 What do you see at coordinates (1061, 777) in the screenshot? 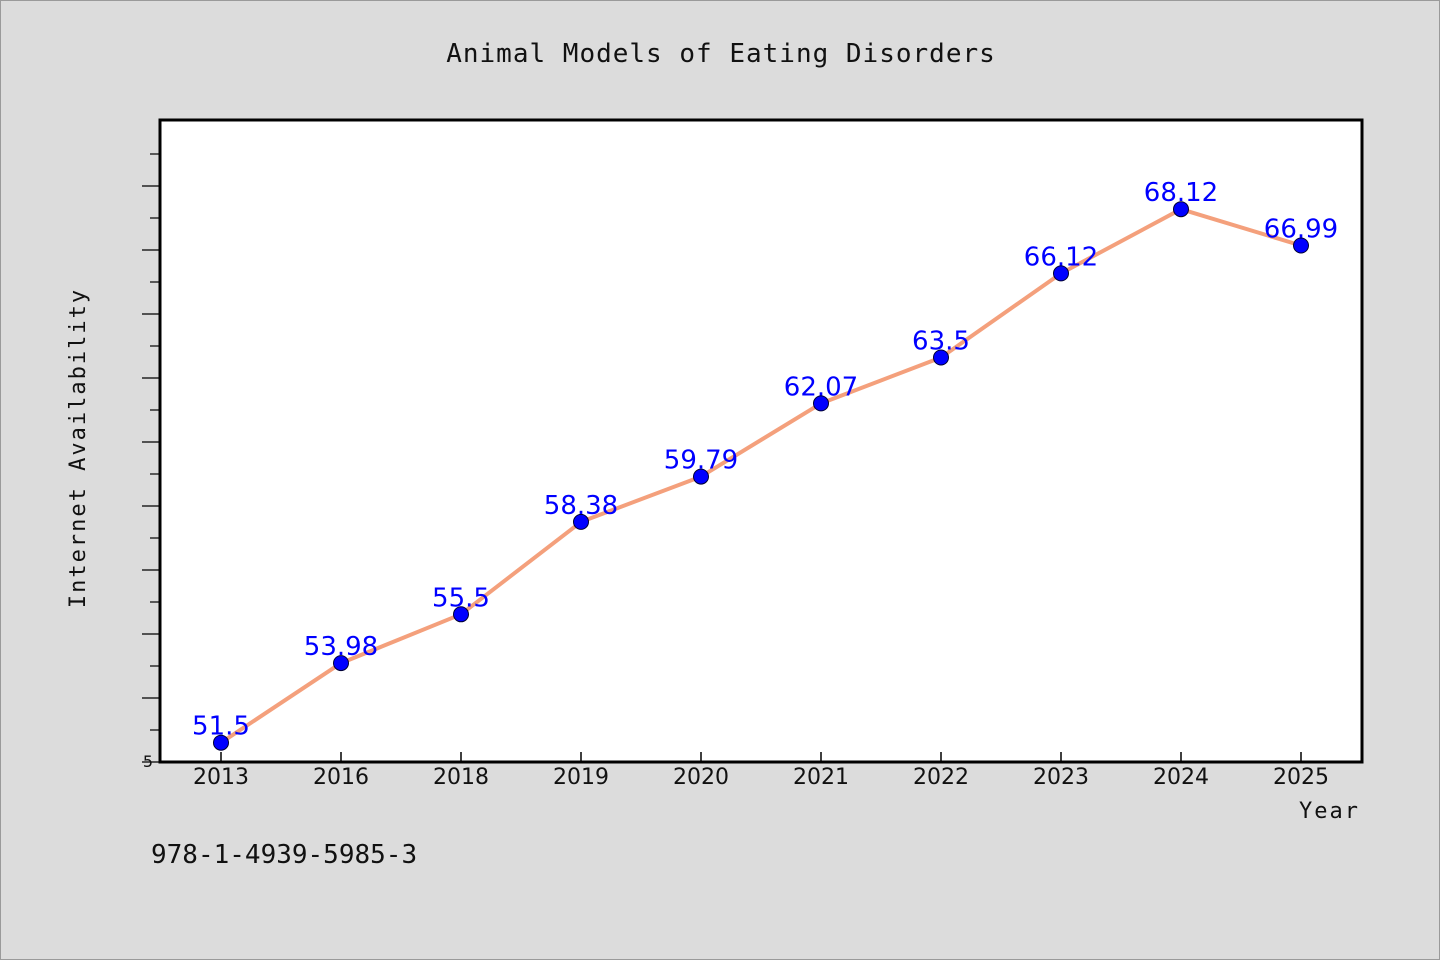
I see `x-tick-label: 2023` at bounding box center [1061, 777].